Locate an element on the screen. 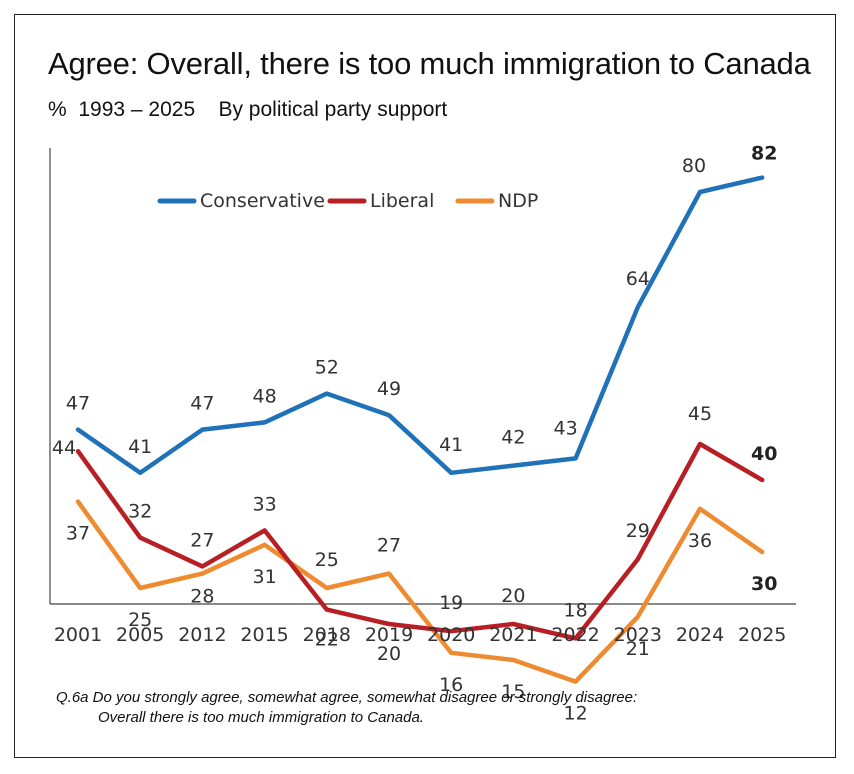 This screenshot has height=774, width=854. data-label-liberal: 33 is located at coordinates (265, 504).